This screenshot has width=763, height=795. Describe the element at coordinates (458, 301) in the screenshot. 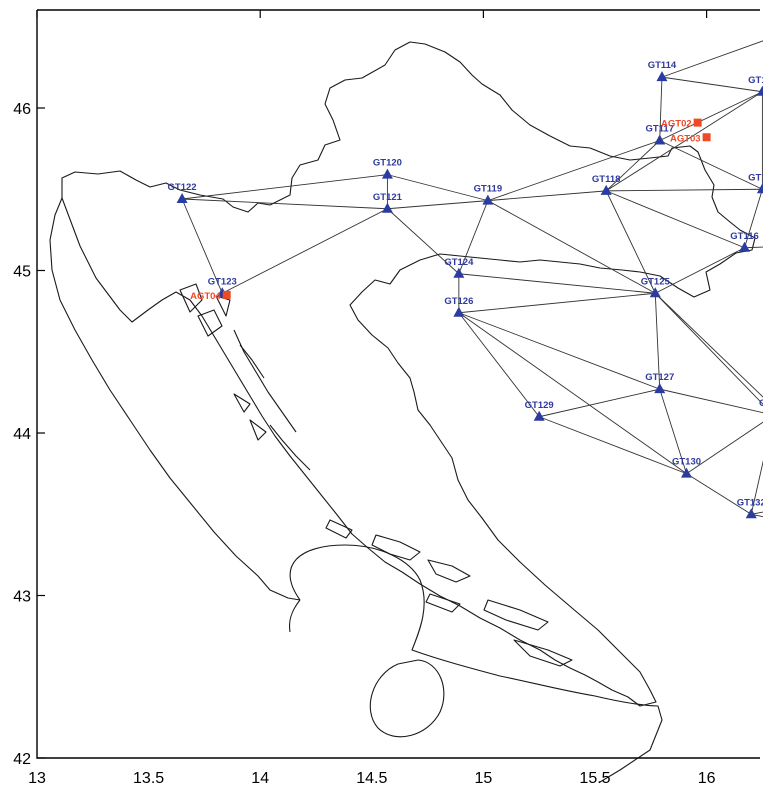

I see `gt-station-label: GT126` at that location.